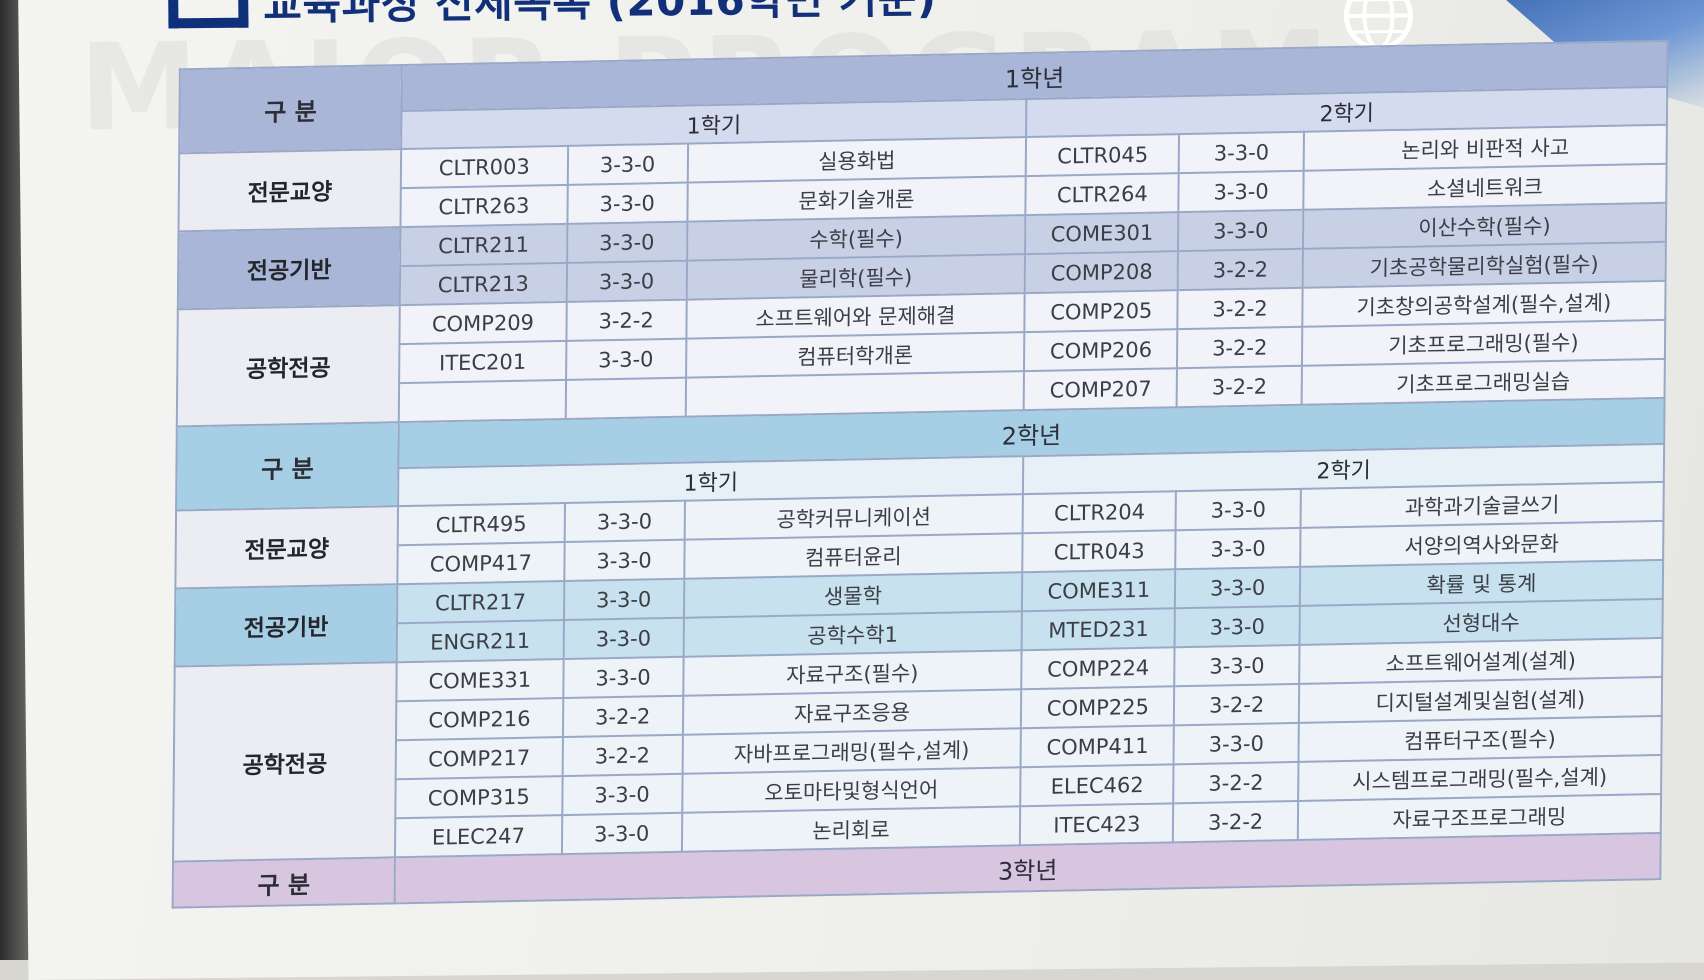  Describe the element at coordinates (484, 206) in the screenshot. I see `course-code: CLTR263` at that location.